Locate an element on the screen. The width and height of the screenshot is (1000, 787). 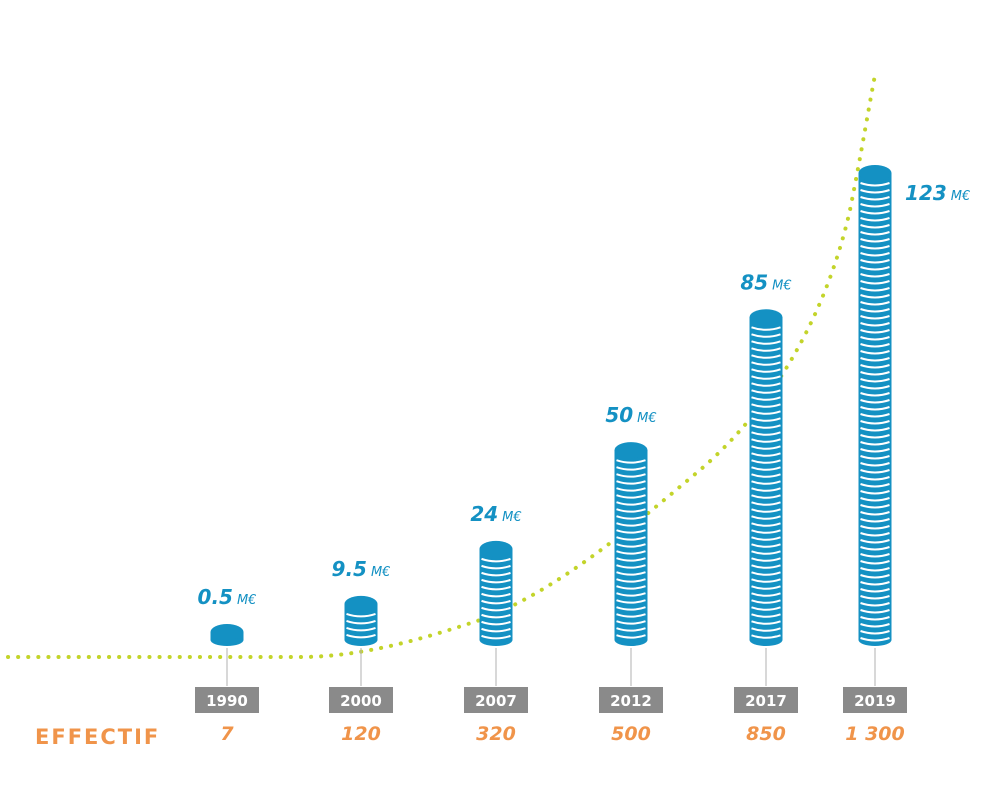
revenue-label-2012: 50 M€ is located at coordinates (630, 415).